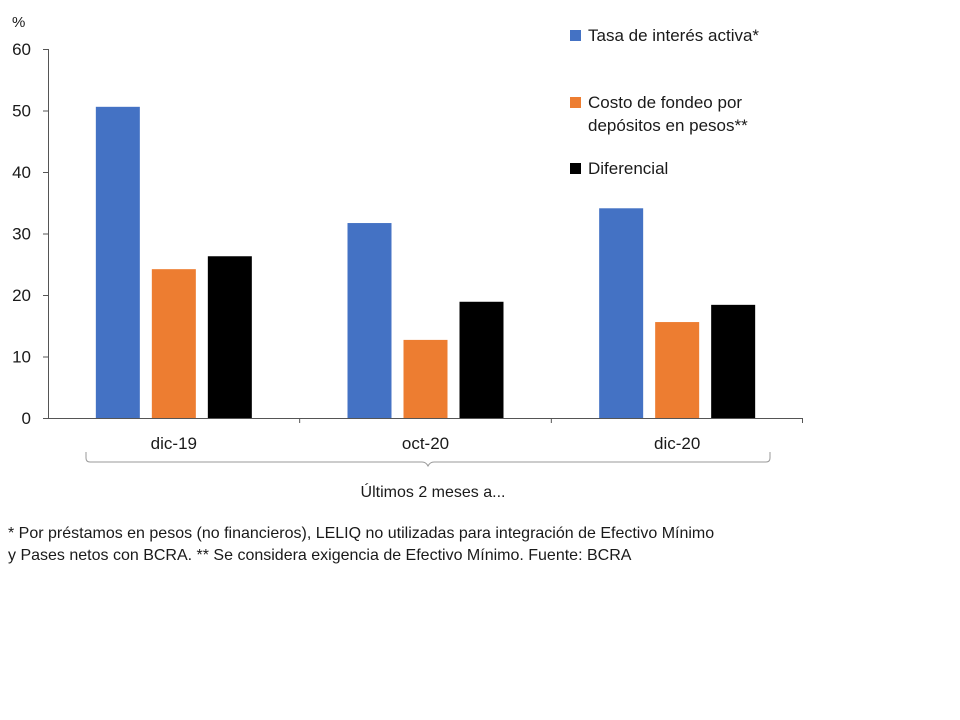 The height and width of the screenshot is (720, 960). What do you see at coordinates (628, 168) in the screenshot?
I see `legend-label: Diferencial` at bounding box center [628, 168].